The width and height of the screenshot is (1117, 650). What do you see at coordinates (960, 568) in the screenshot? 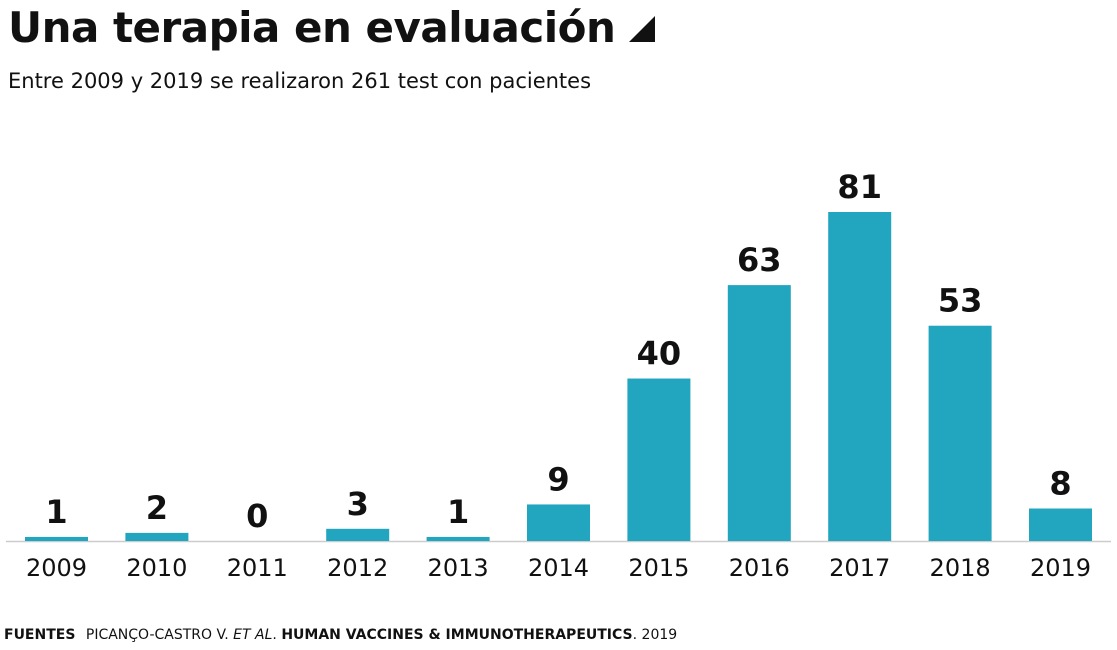
I see `x-tick-label-2018: 2018` at bounding box center [960, 568].